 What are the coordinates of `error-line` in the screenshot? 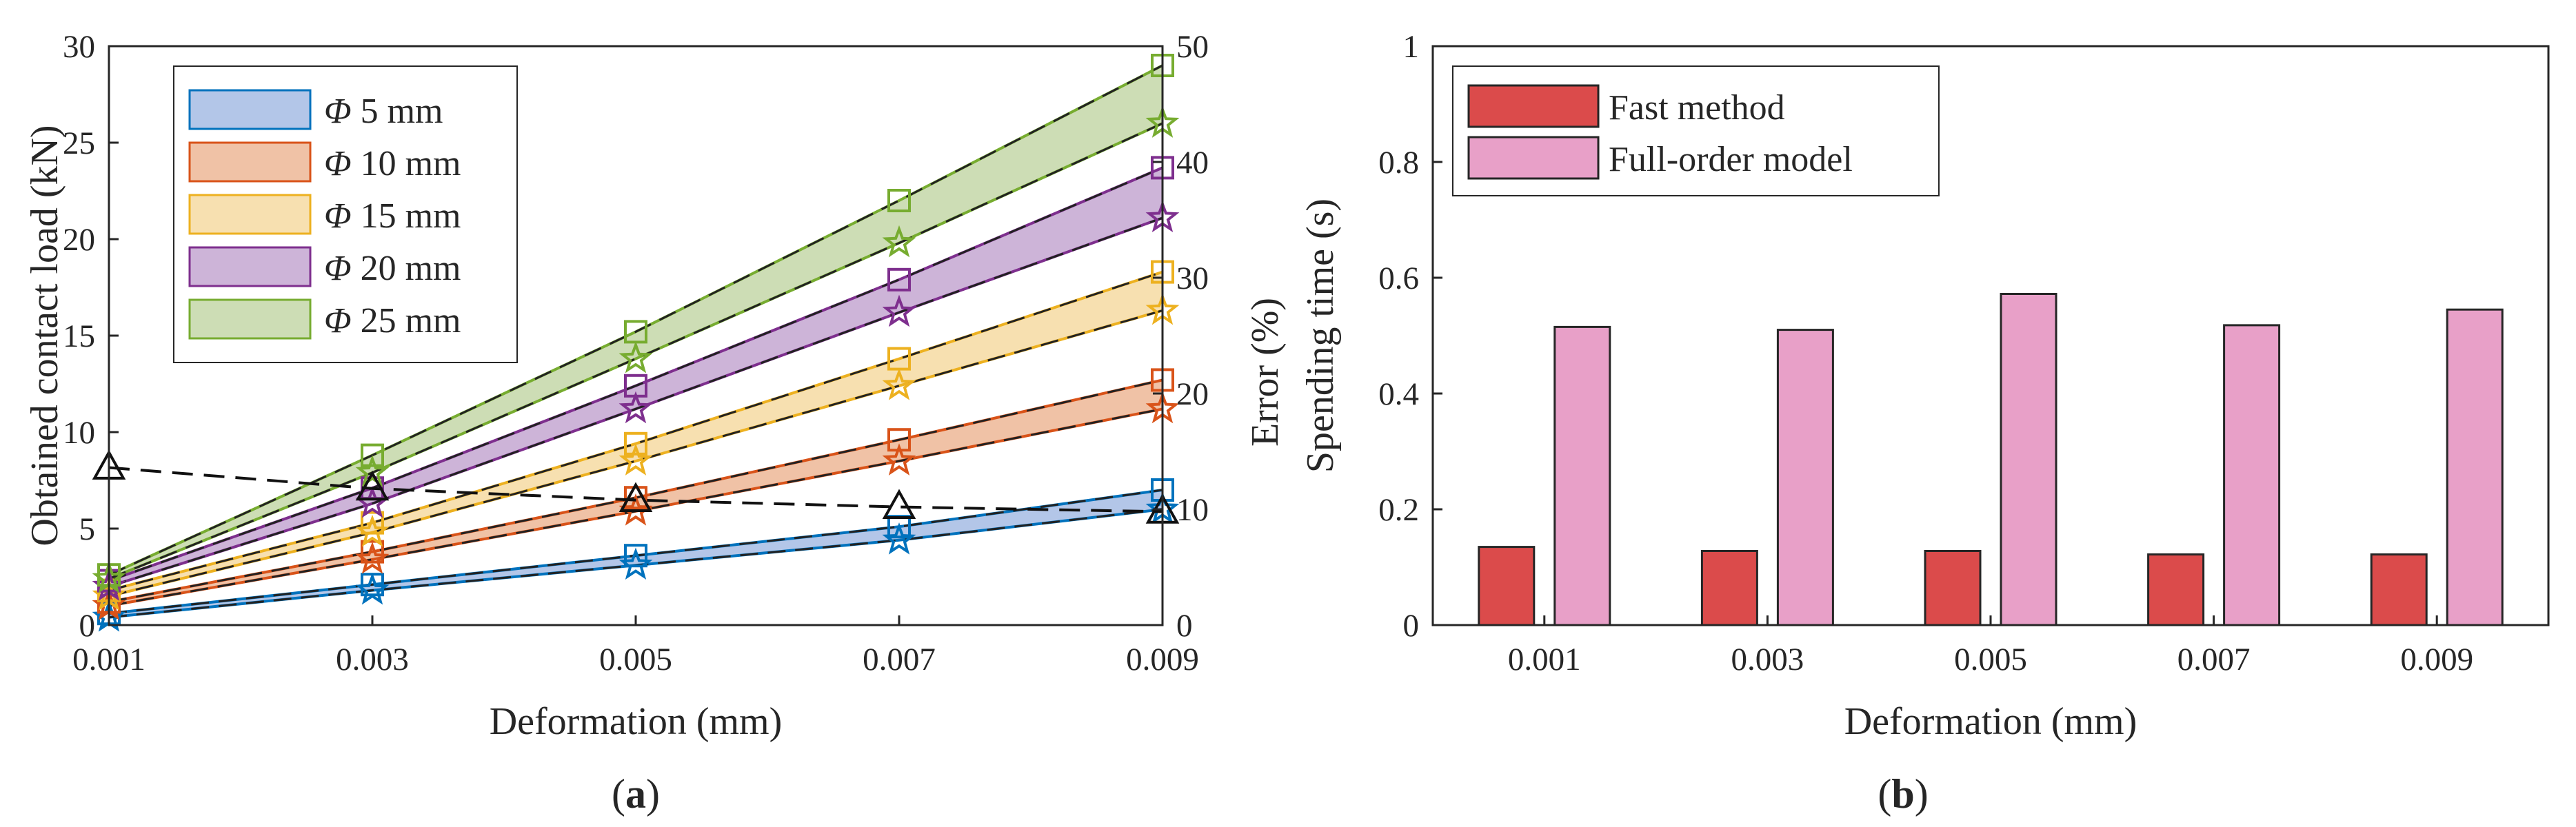 It's located at (635, 490).